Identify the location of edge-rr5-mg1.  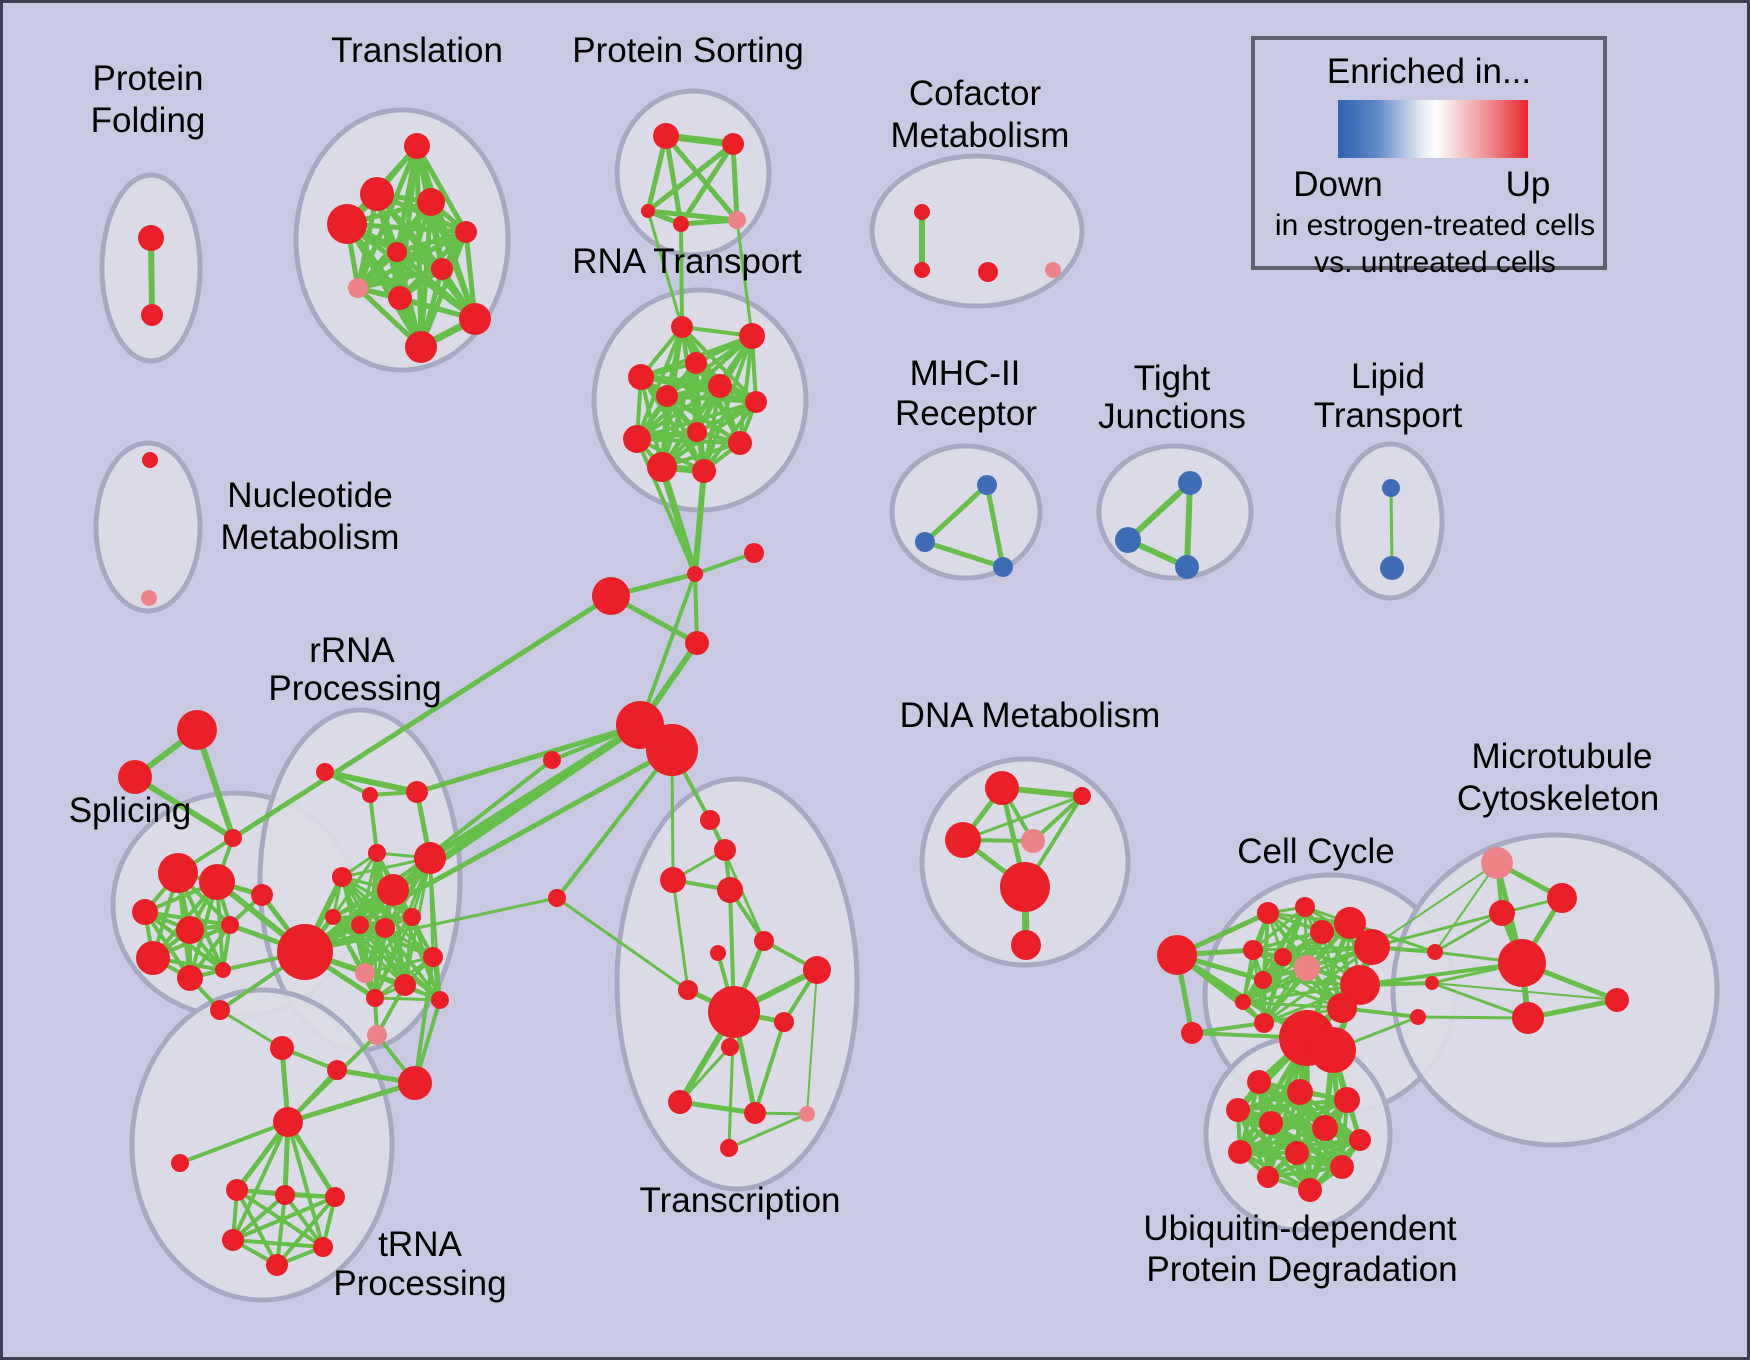
(535, 791).